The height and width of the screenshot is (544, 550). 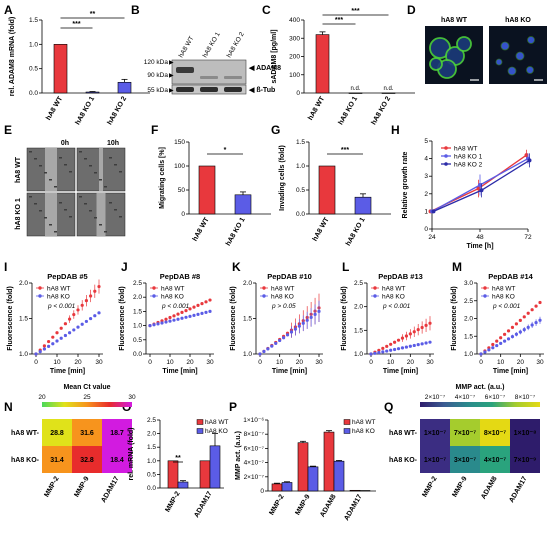 I want to click on chart-l-title: PepDAB #13, so click(x=400, y=276).